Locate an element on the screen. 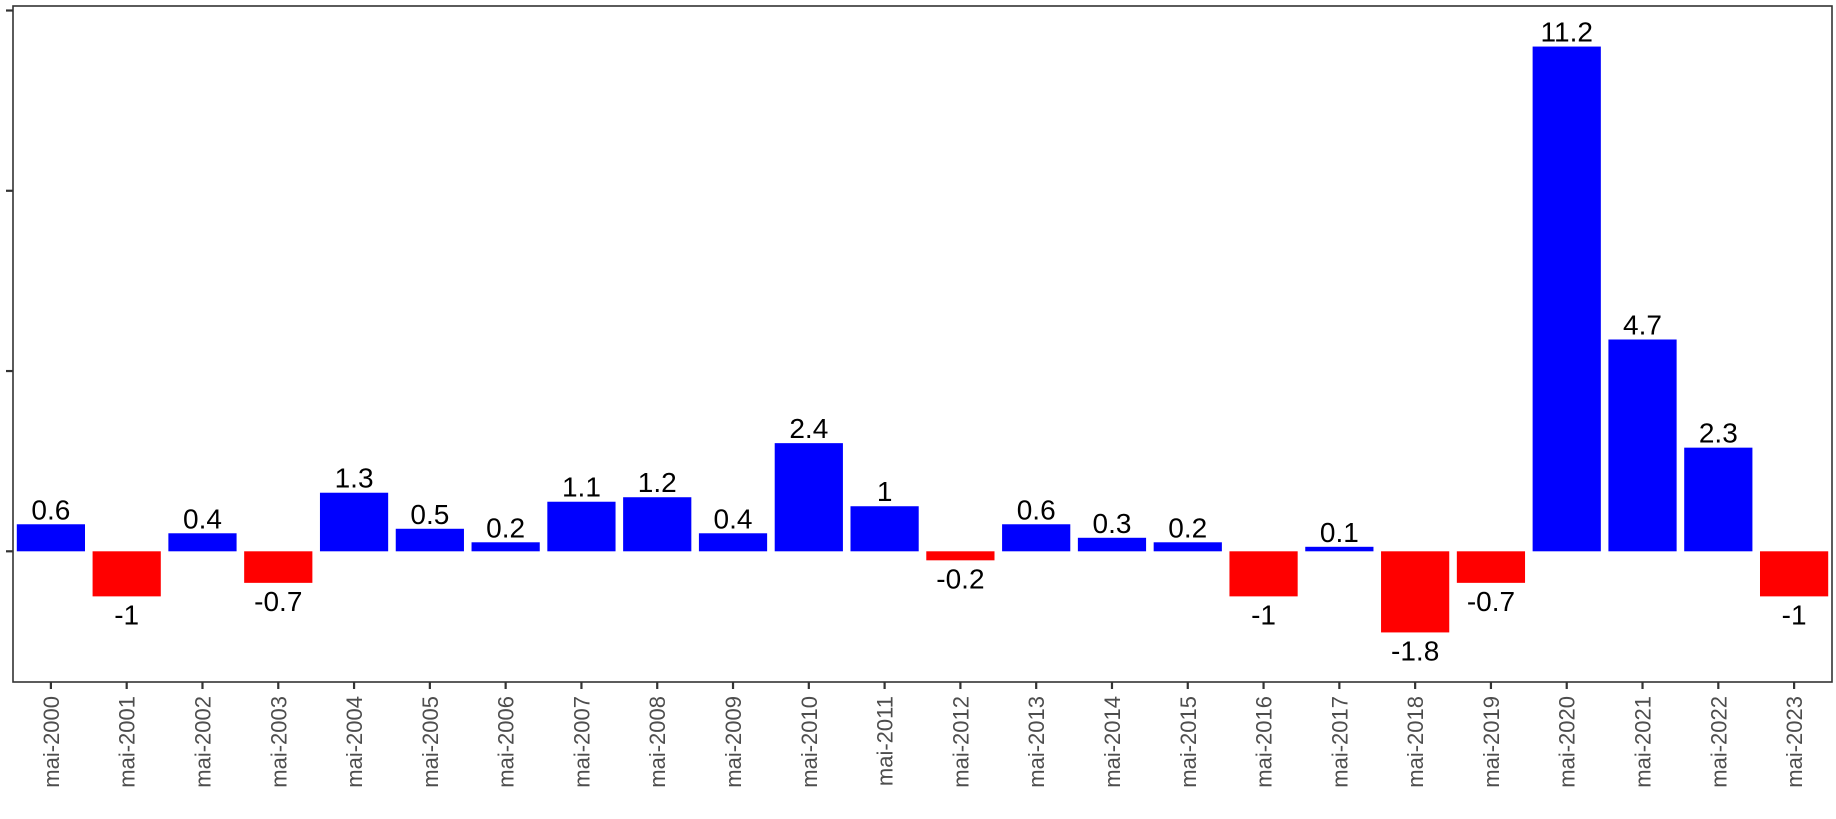  bar-mai-2004 is located at coordinates (354, 522).